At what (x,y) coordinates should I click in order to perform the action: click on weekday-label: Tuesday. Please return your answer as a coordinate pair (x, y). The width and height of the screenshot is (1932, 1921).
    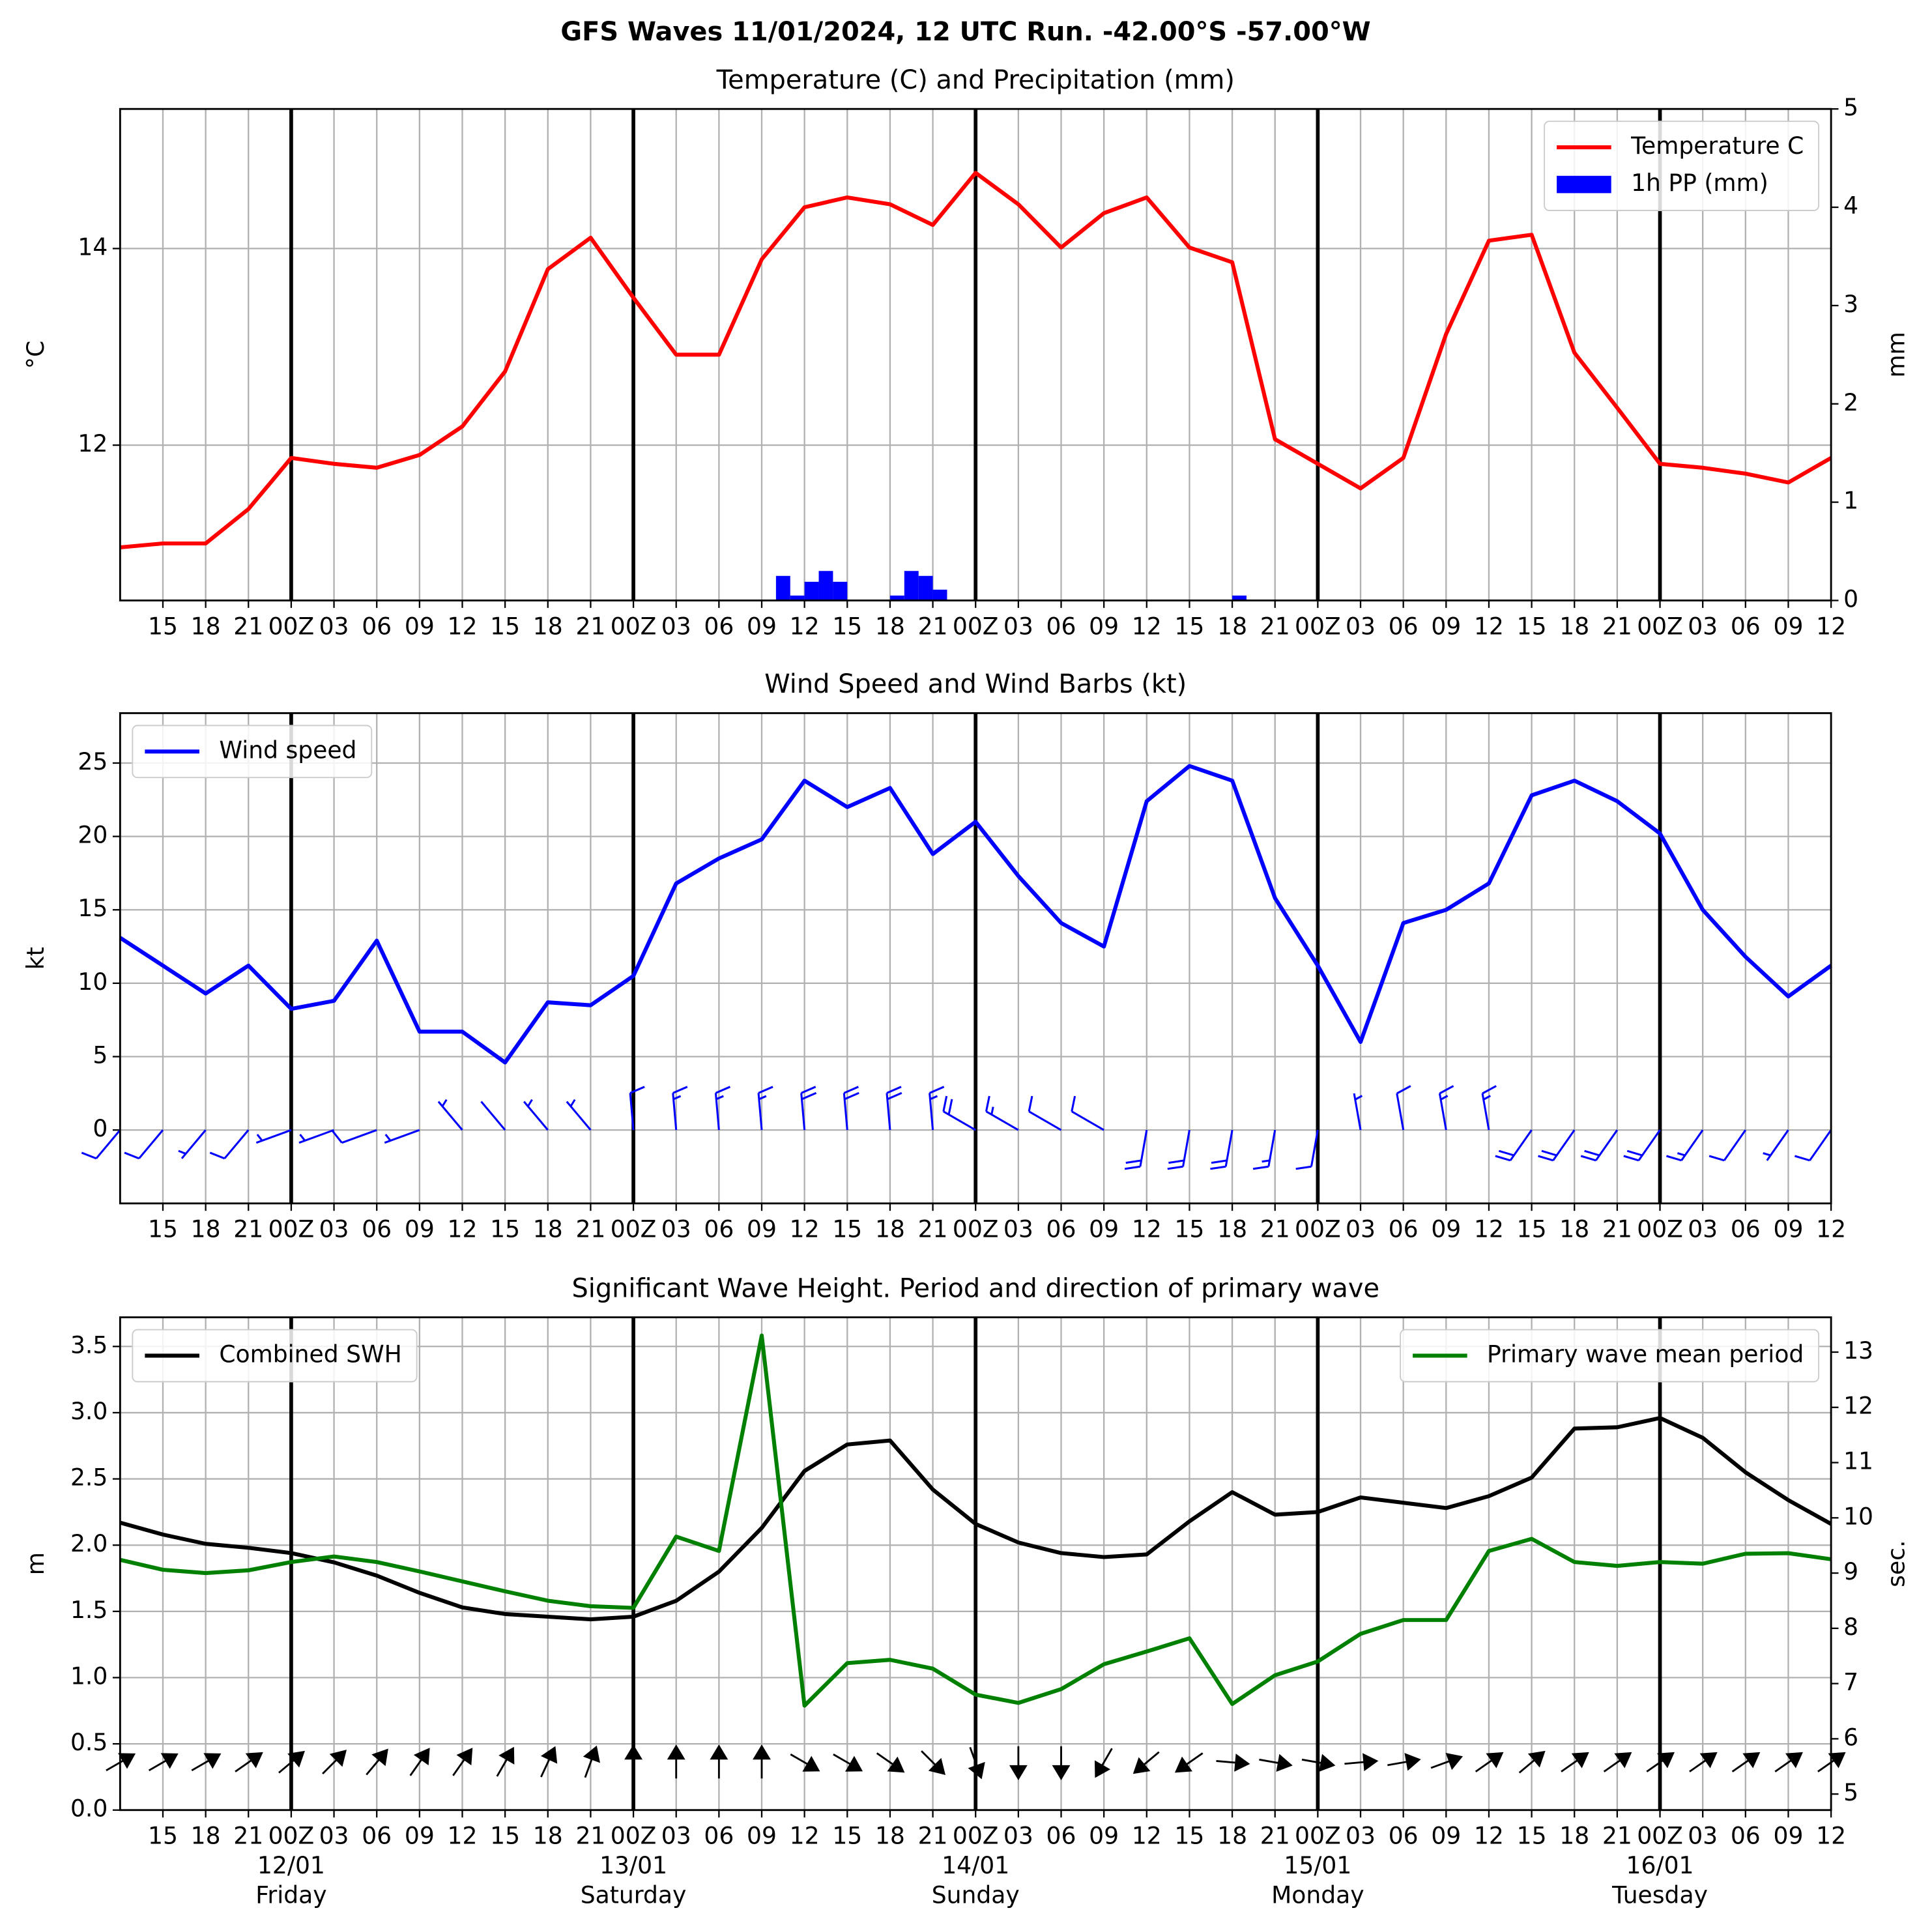
    Looking at the image, I should click on (1659, 1895).